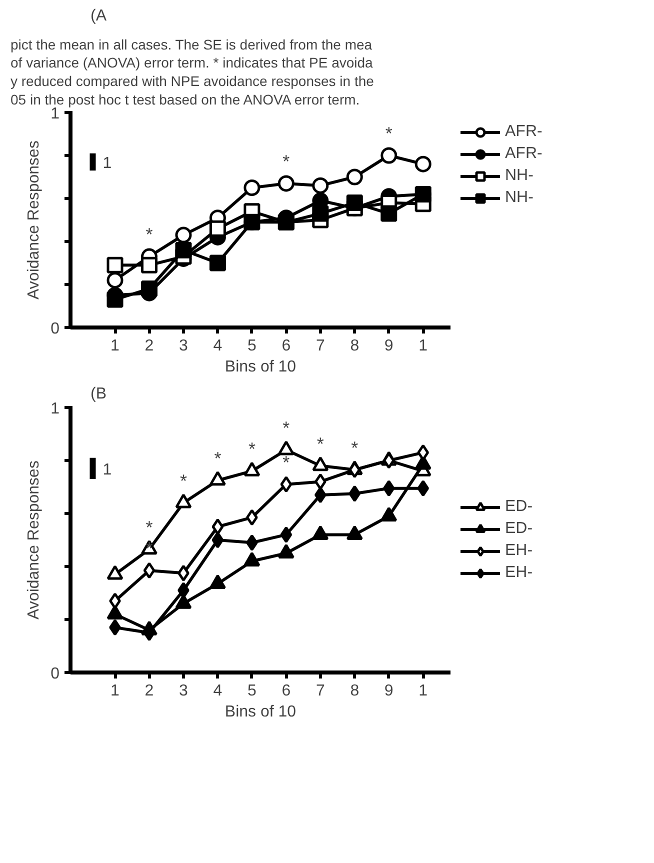 The image size is (654, 863). What do you see at coordinates (98, 16) in the screenshot?
I see `chart-title: (A` at bounding box center [98, 16].